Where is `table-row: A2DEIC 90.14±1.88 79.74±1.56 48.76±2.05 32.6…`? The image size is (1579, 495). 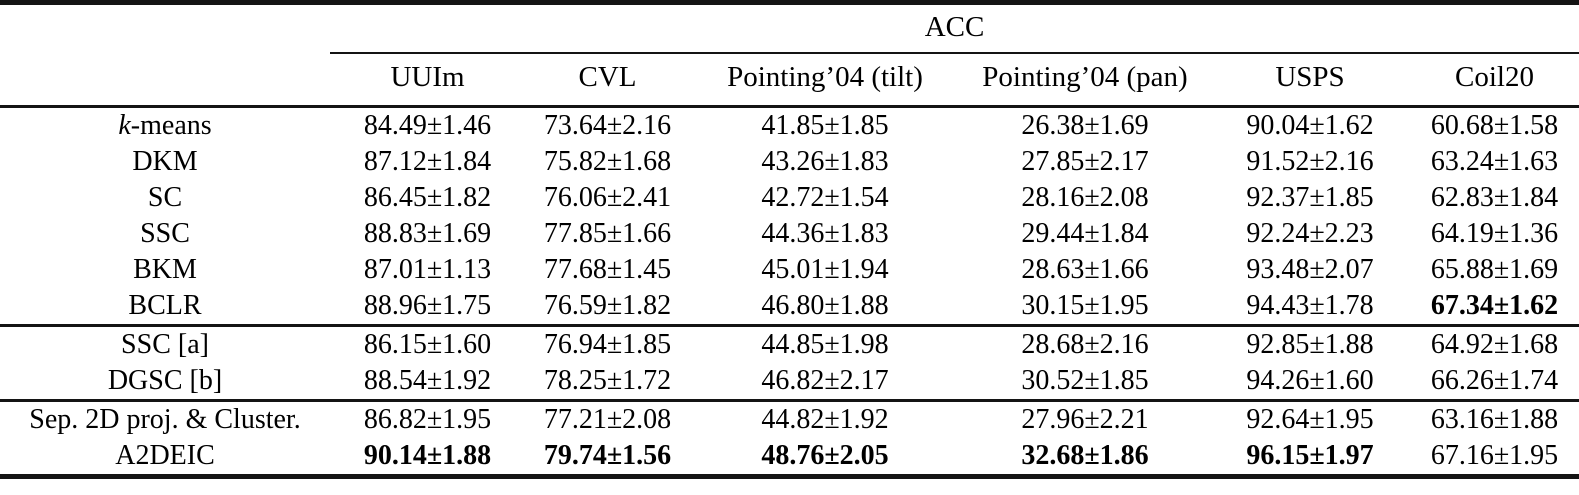 table-row: A2DEIC 90.14±1.88 79.74±1.56 48.76±2.05 32.6… is located at coordinates (789, 457).